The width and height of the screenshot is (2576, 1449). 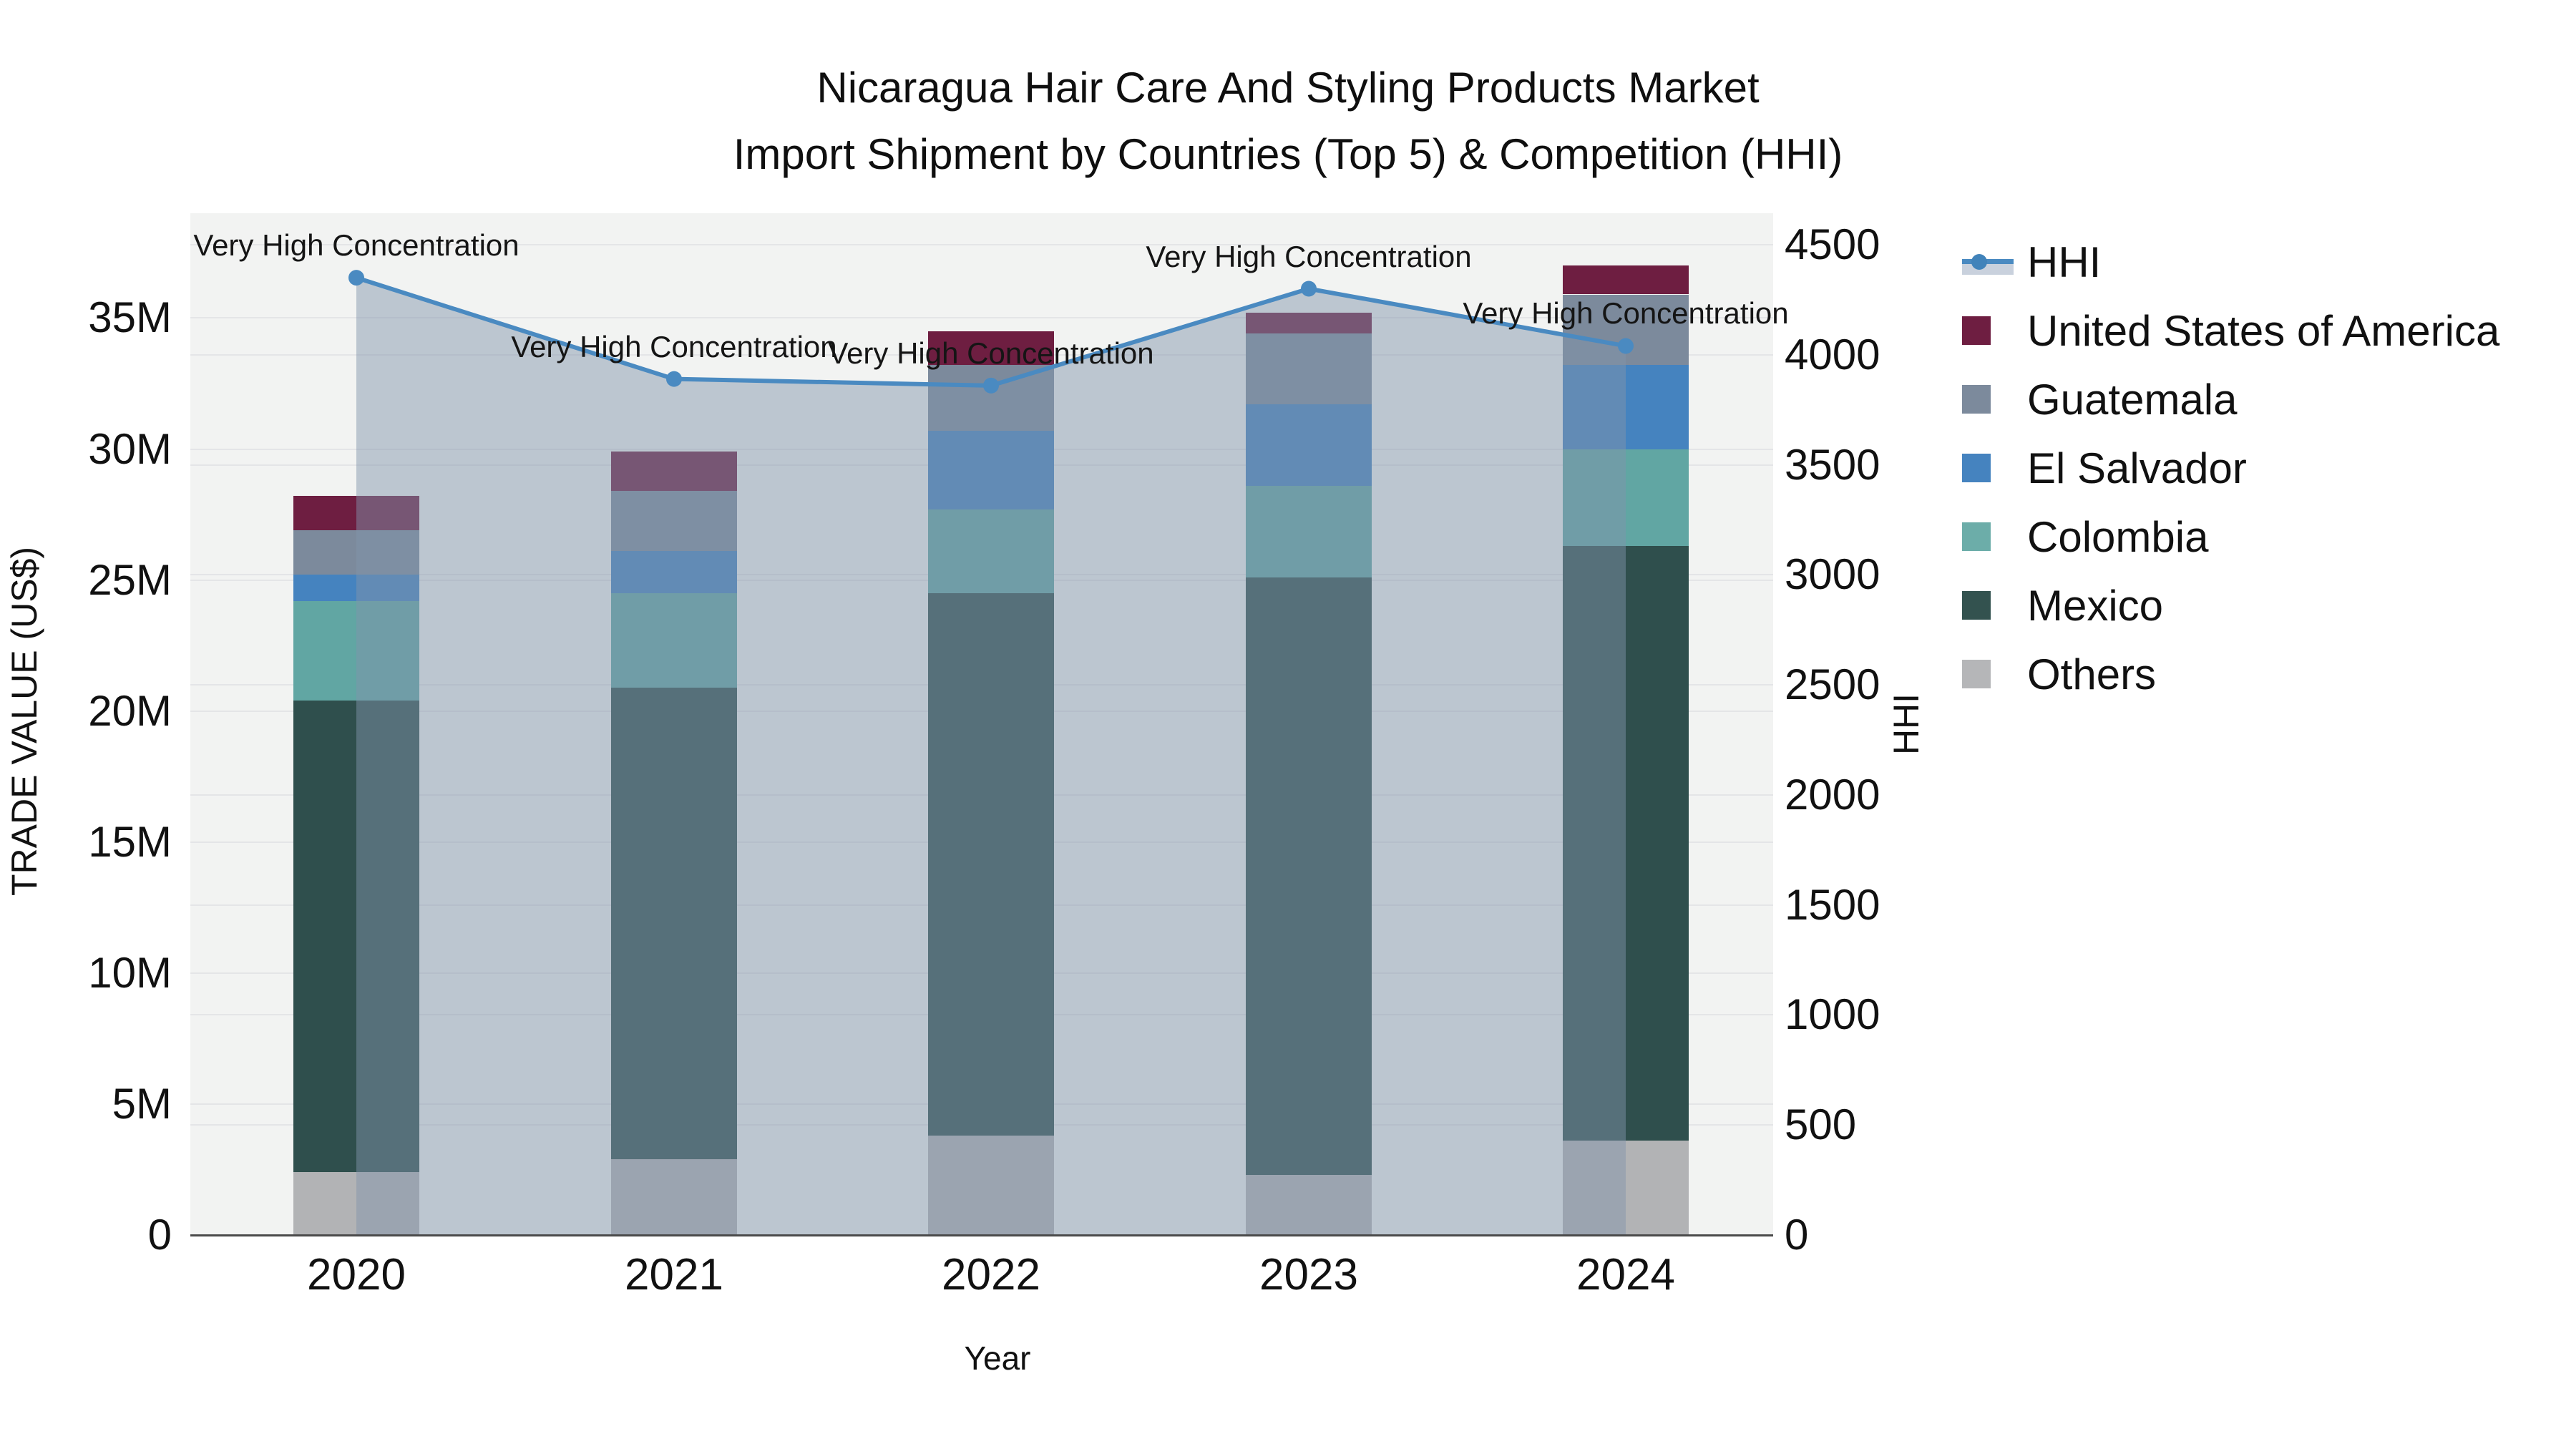 I want to click on bar-segment-united-states-of-america-2021, so click(x=674, y=472).